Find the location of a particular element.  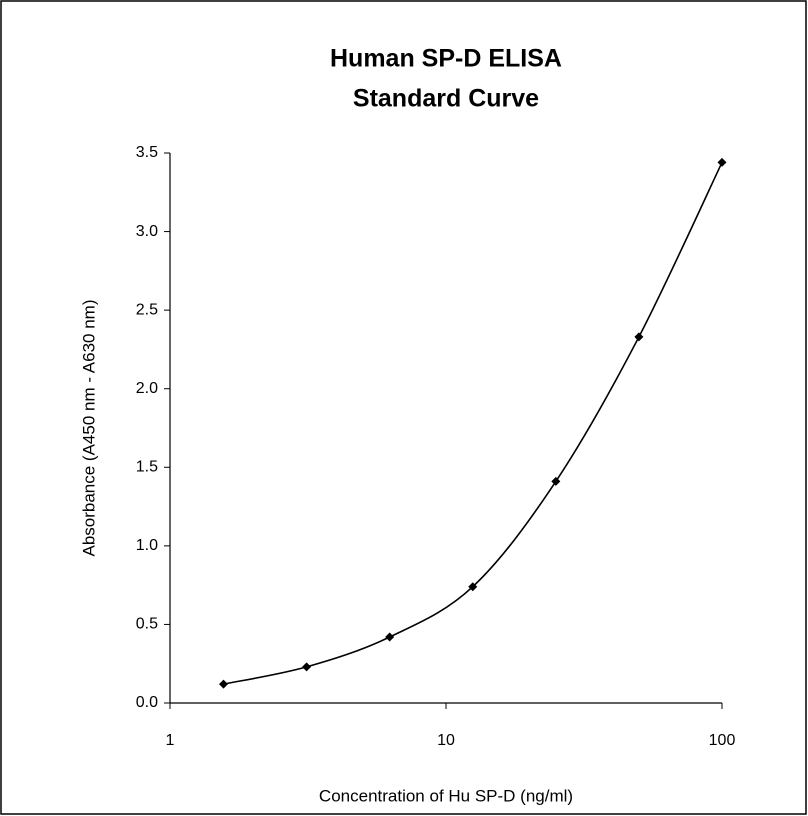

x-axis-label: Concentration of Hu SP-D (ng/ml) is located at coordinates (446, 795).